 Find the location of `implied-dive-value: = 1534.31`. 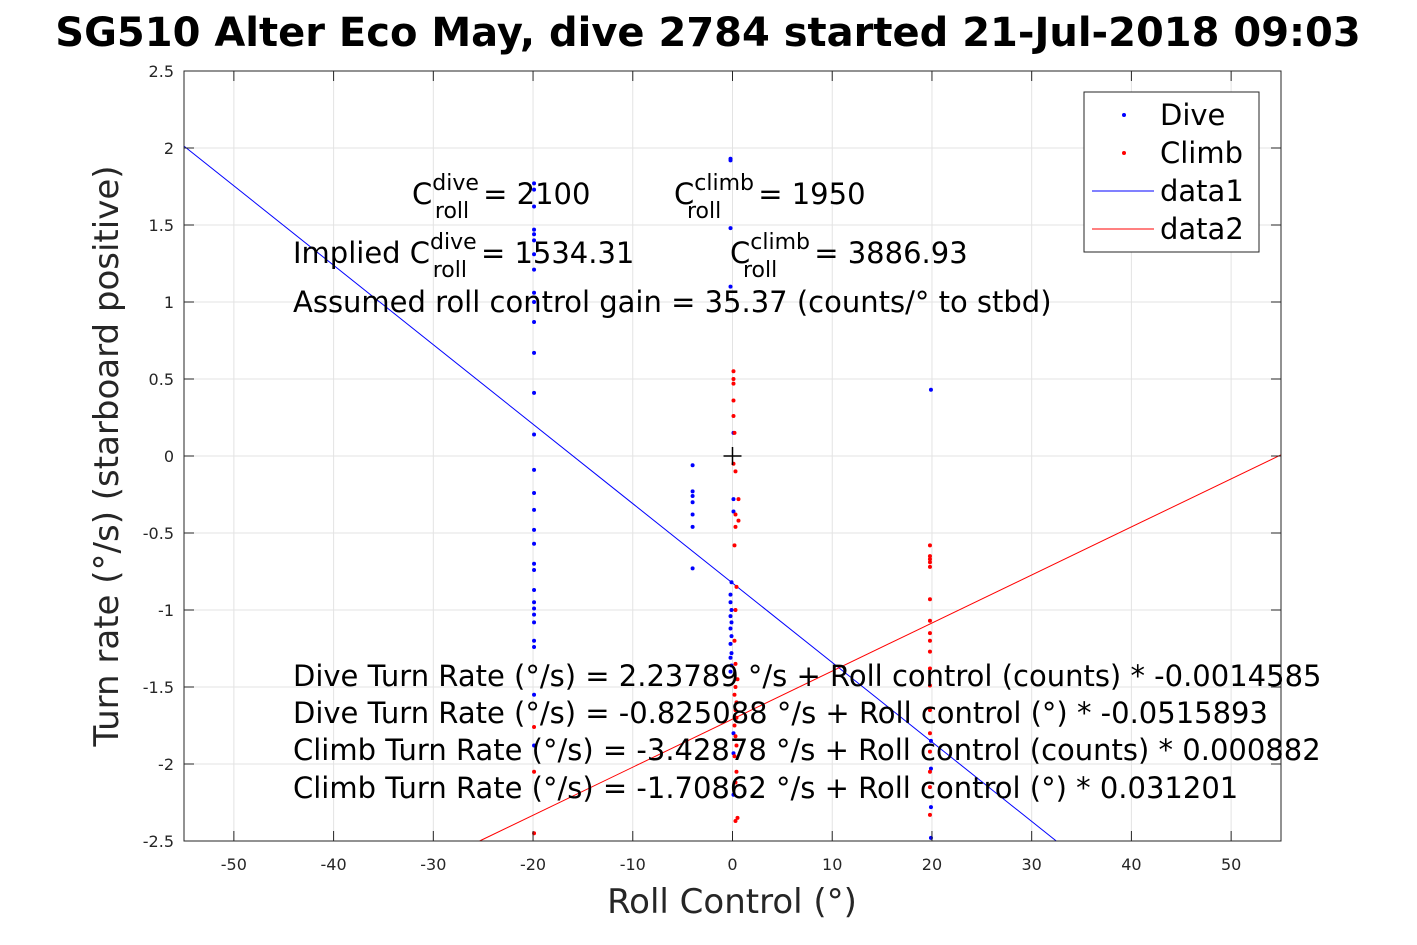

implied-dive-value: = 1534.31 is located at coordinates (557, 253).